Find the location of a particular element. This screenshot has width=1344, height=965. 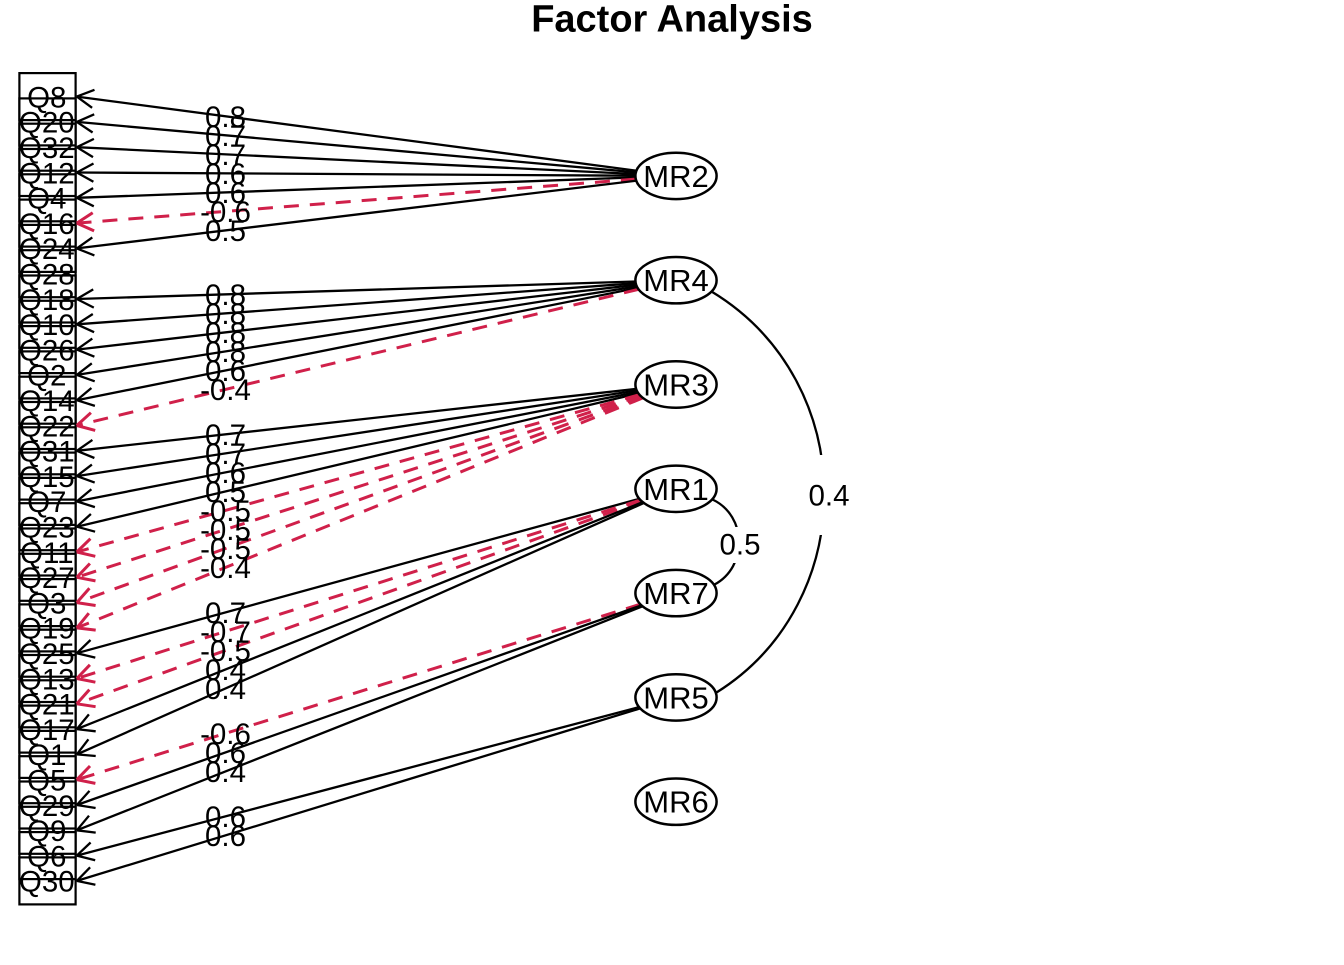

svg-text: Q14 is located at coordinates (47, 401).